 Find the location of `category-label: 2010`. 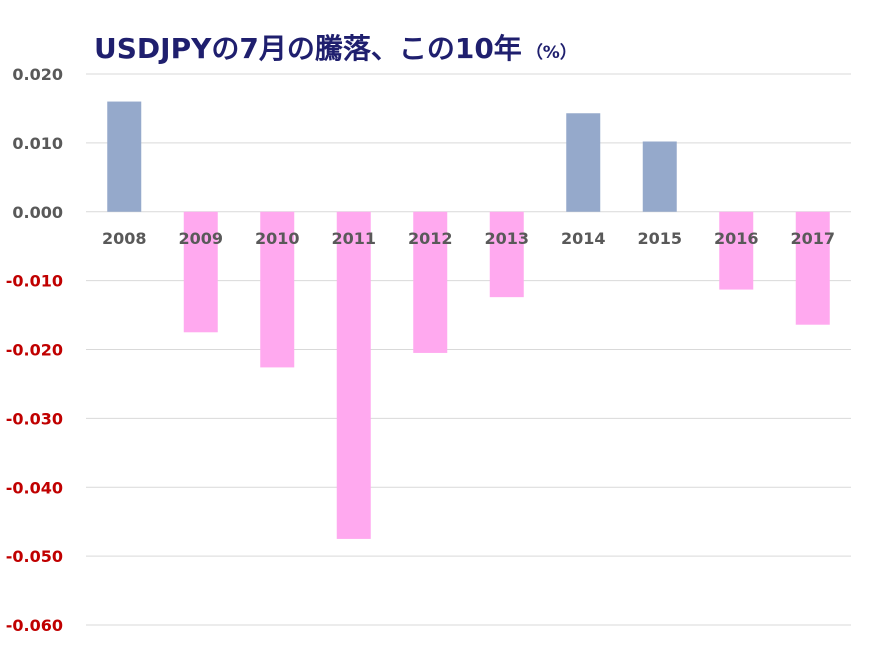

category-label: 2010 is located at coordinates (277, 238).